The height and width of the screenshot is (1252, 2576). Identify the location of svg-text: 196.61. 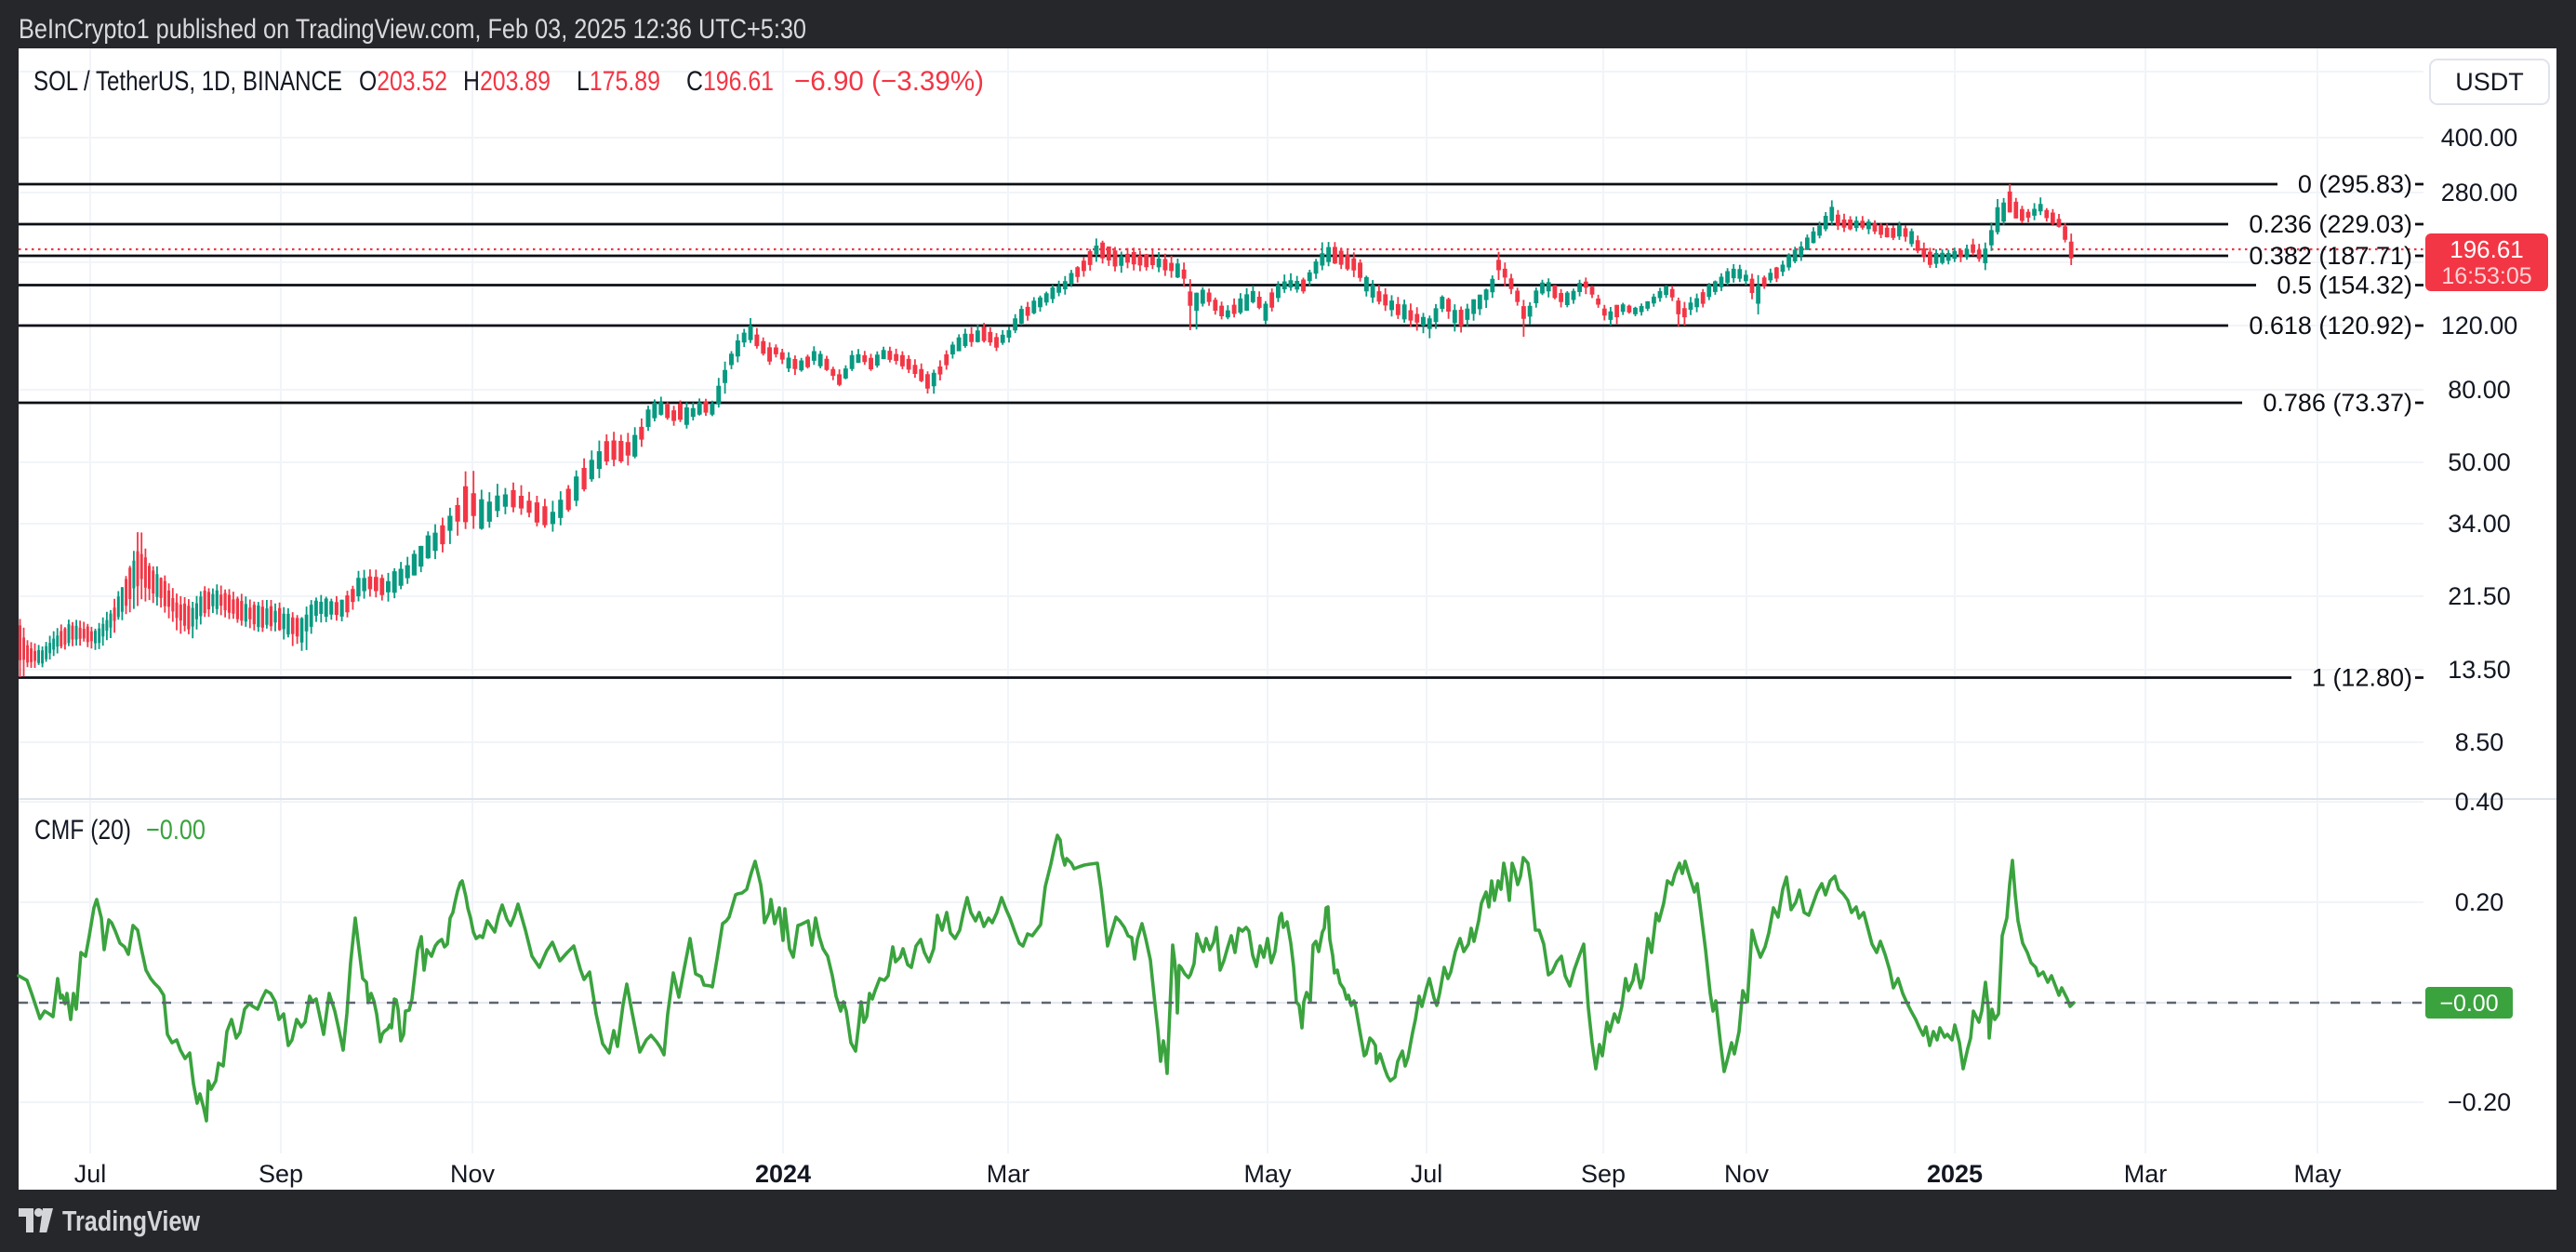
(2487, 249).